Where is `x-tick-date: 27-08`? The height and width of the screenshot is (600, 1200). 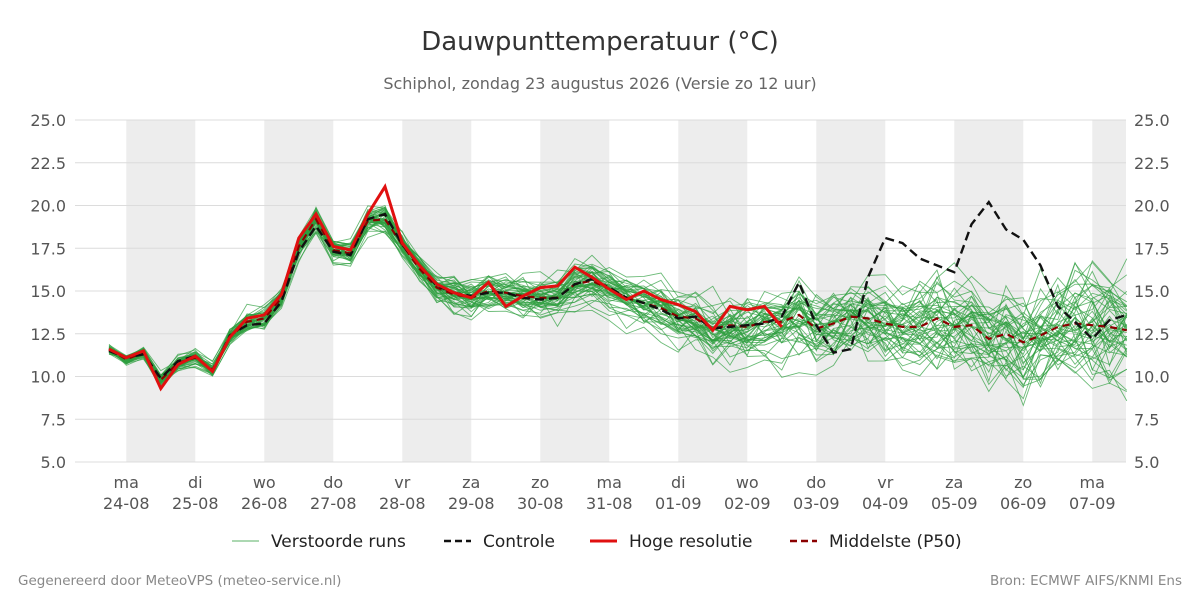
x-tick-date: 27-08 is located at coordinates (333, 503).